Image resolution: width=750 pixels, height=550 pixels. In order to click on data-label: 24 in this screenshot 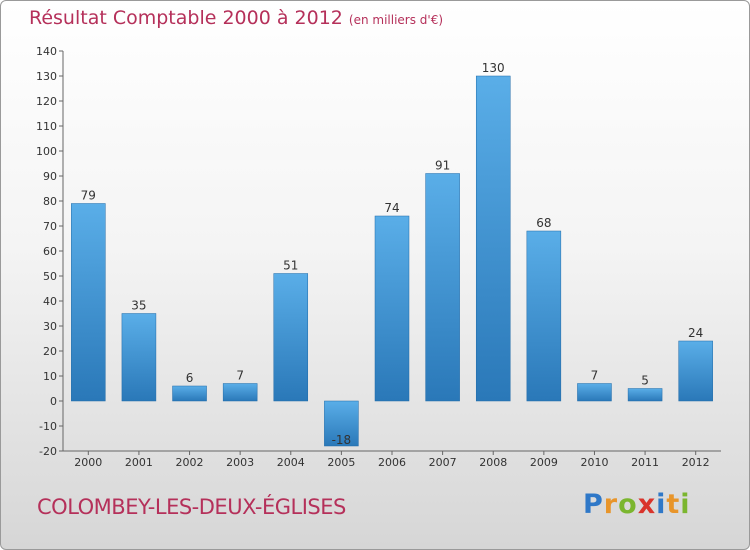, I will do `click(695, 333)`.